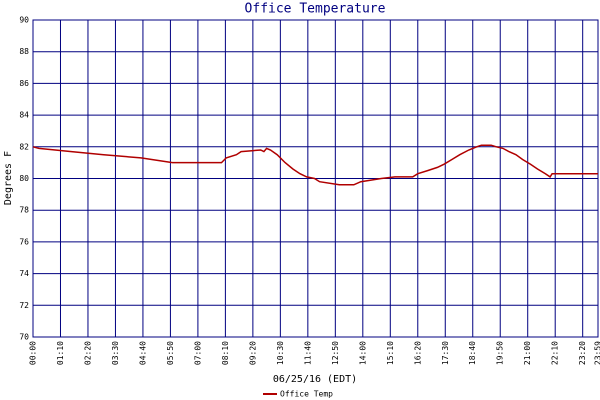 Image resolution: width=600 pixels, height=400 pixels. What do you see at coordinates (24, 51) in the screenshot?
I see `y-tick-label: 88` at bounding box center [24, 51].